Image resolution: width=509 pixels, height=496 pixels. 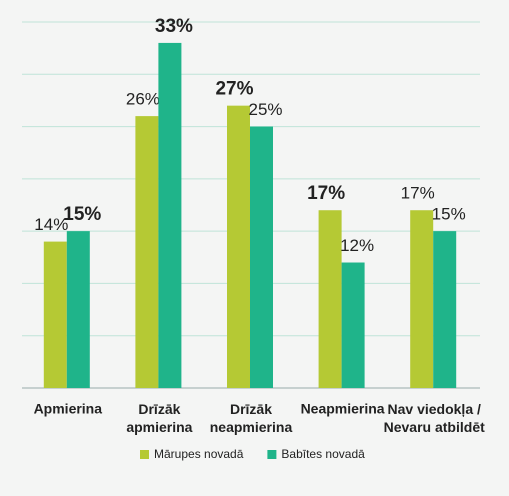 What do you see at coordinates (434, 409) in the screenshot?
I see `x-tick-label-line: Nav viedokļa /` at bounding box center [434, 409].